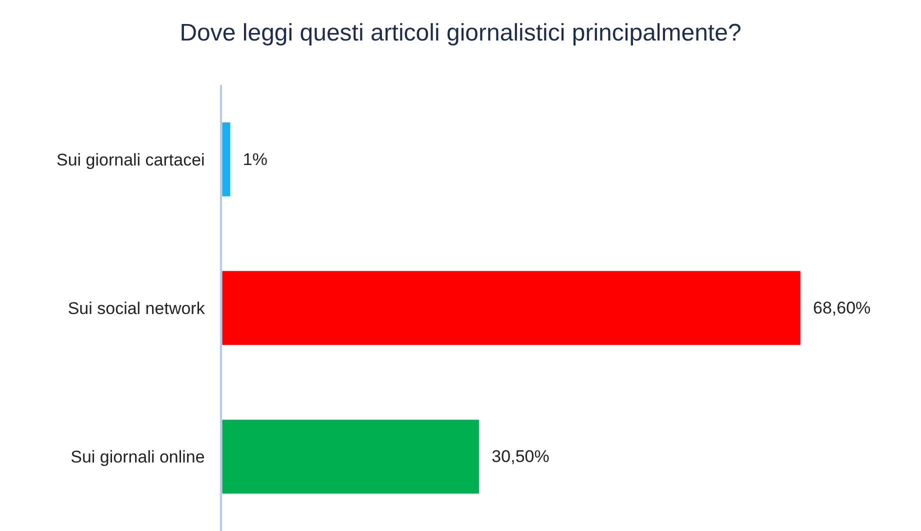 The width and height of the screenshot is (921, 531). Describe the element at coordinates (130, 160) in the screenshot. I see `y-tick-label: Sui giornali cartacei` at that location.